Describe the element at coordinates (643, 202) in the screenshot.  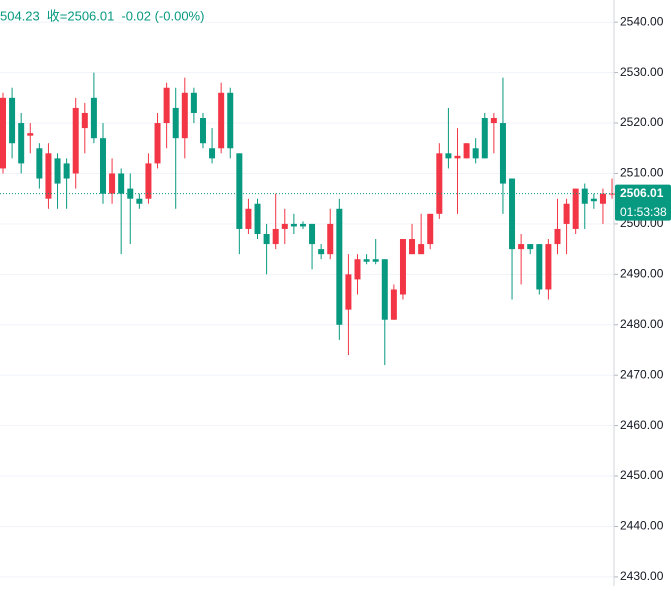
I see `last-price-box` at that location.